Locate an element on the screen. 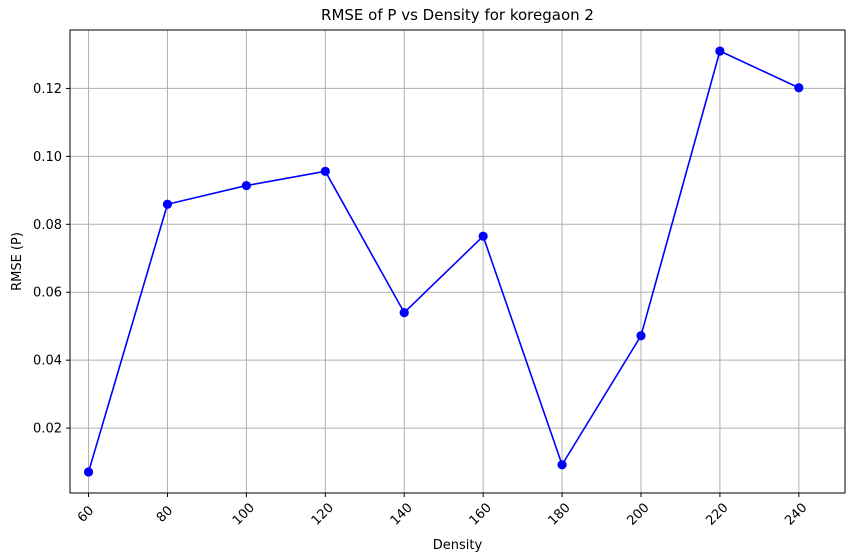 This screenshot has width=855, height=560. y-axis-label: RMSE (P) is located at coordinates (17, 261).